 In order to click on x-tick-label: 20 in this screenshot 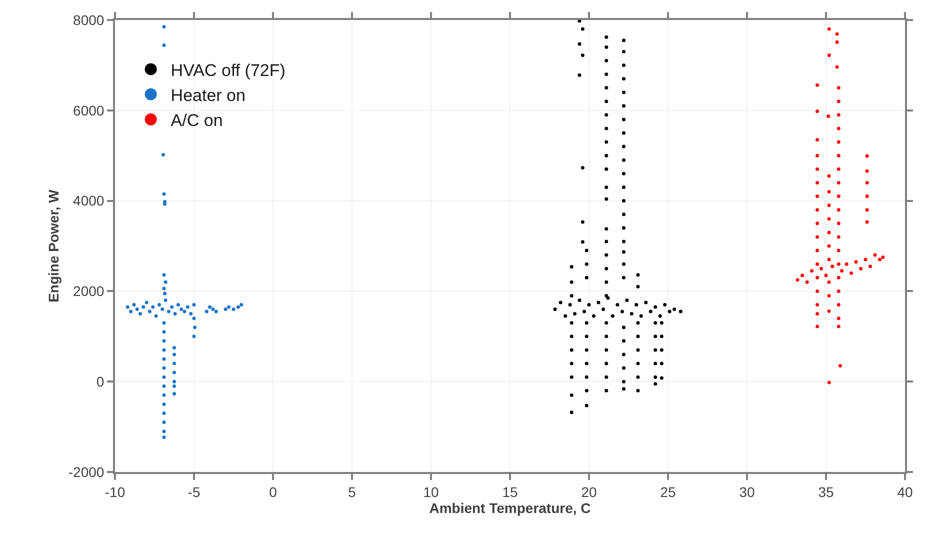, I will do `click(589, 492)`.